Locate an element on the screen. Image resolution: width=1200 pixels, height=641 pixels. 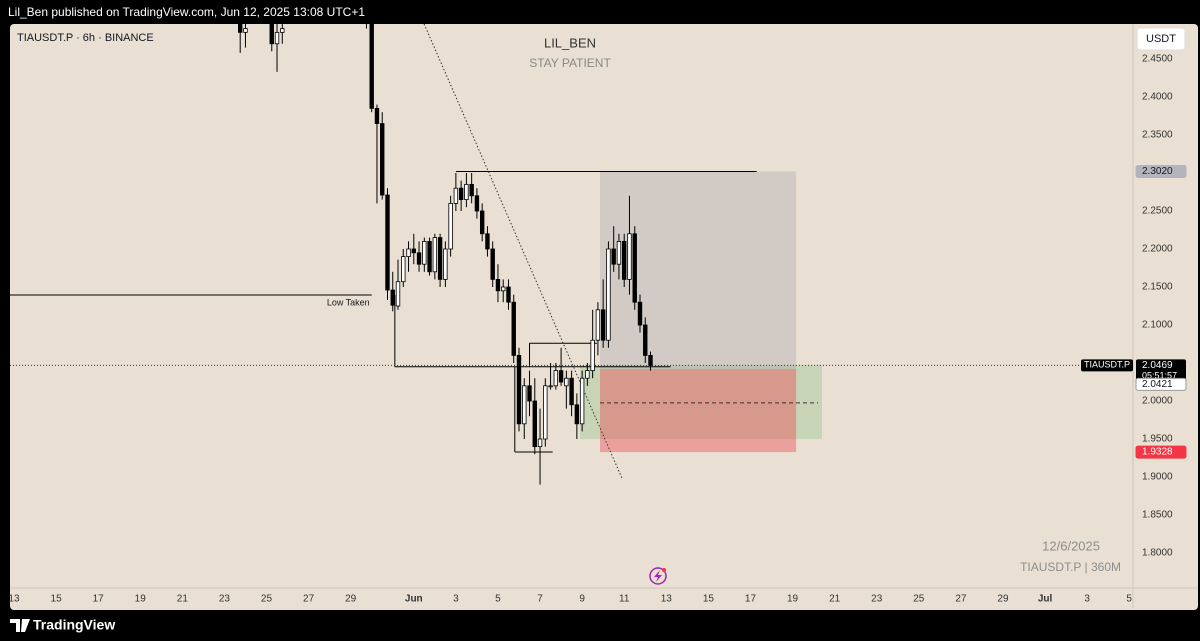
symbol-tag-label: TIAUSDT.P is located at coordinates (1107, 365).